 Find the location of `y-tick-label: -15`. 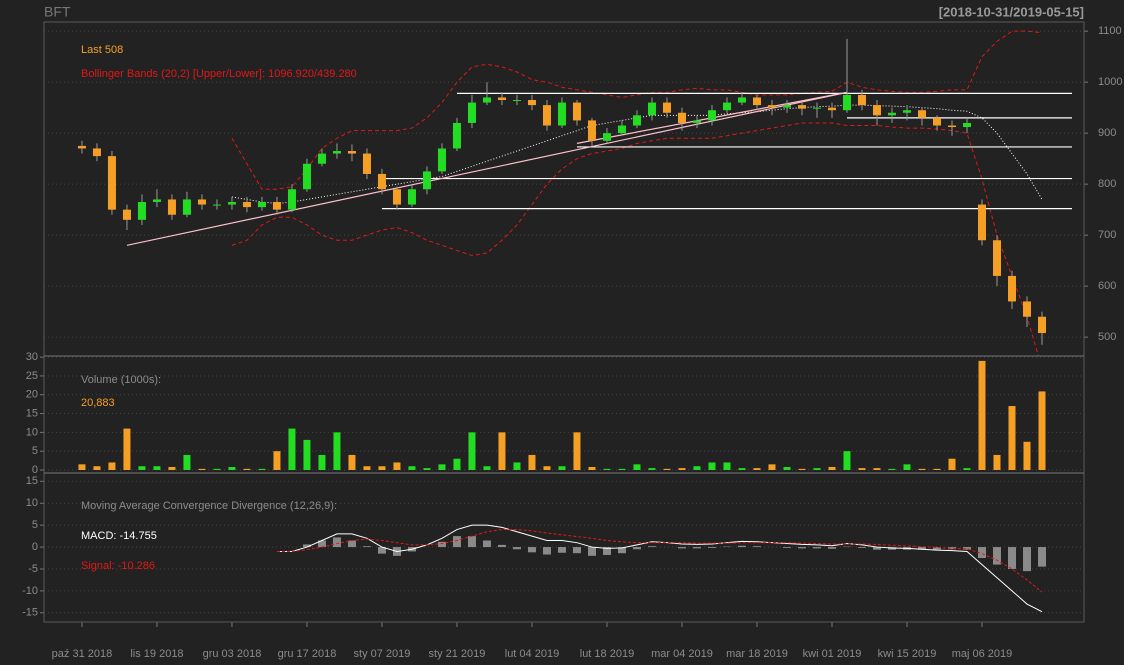

y-tick-label: -15 is located at coordinates (30, 613).